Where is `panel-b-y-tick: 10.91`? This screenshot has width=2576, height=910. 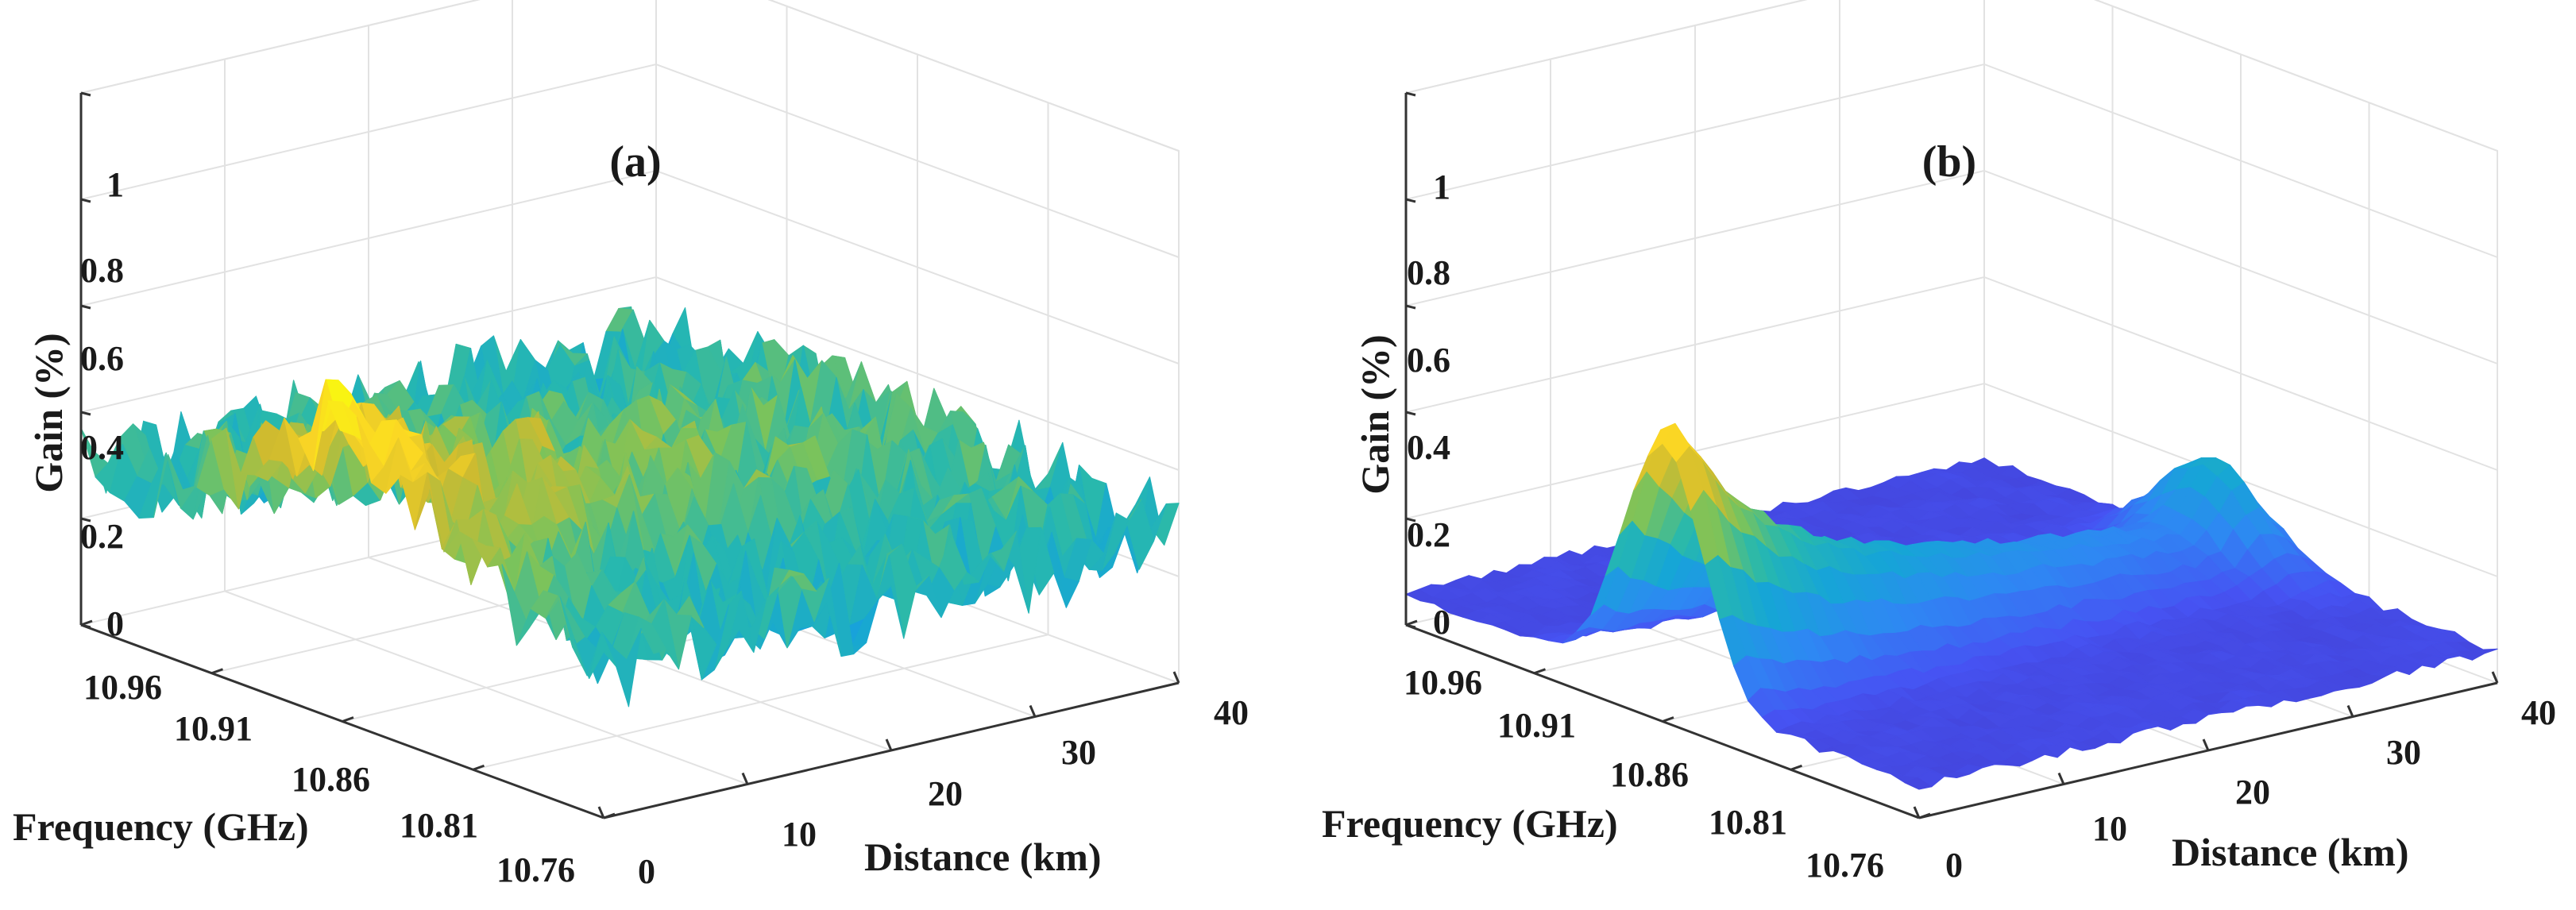 panel-b-y-tick: 10.91 is located at coordinates (1536, 725).